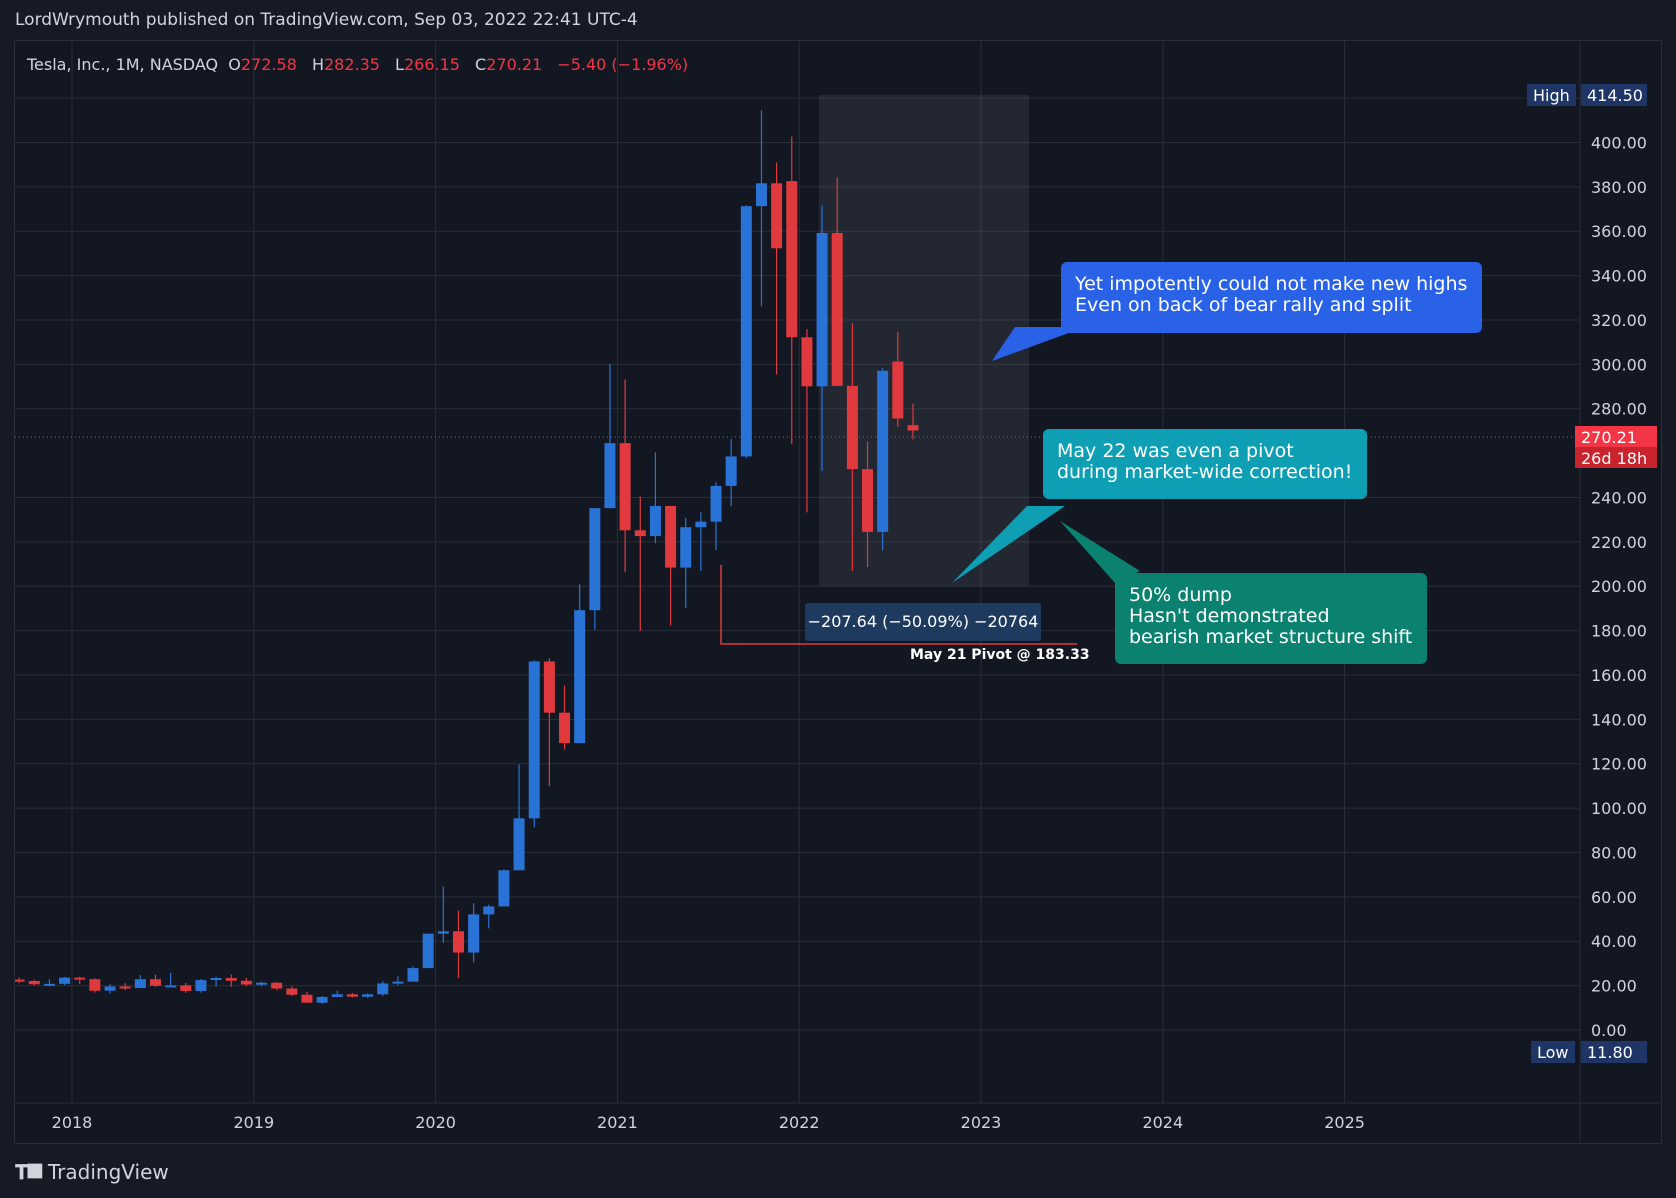 This screenshot has height=1198, width=1676. Describe the element at coordinates (924, 340) in the screenshot. I see `highlight-range-box` at that location.